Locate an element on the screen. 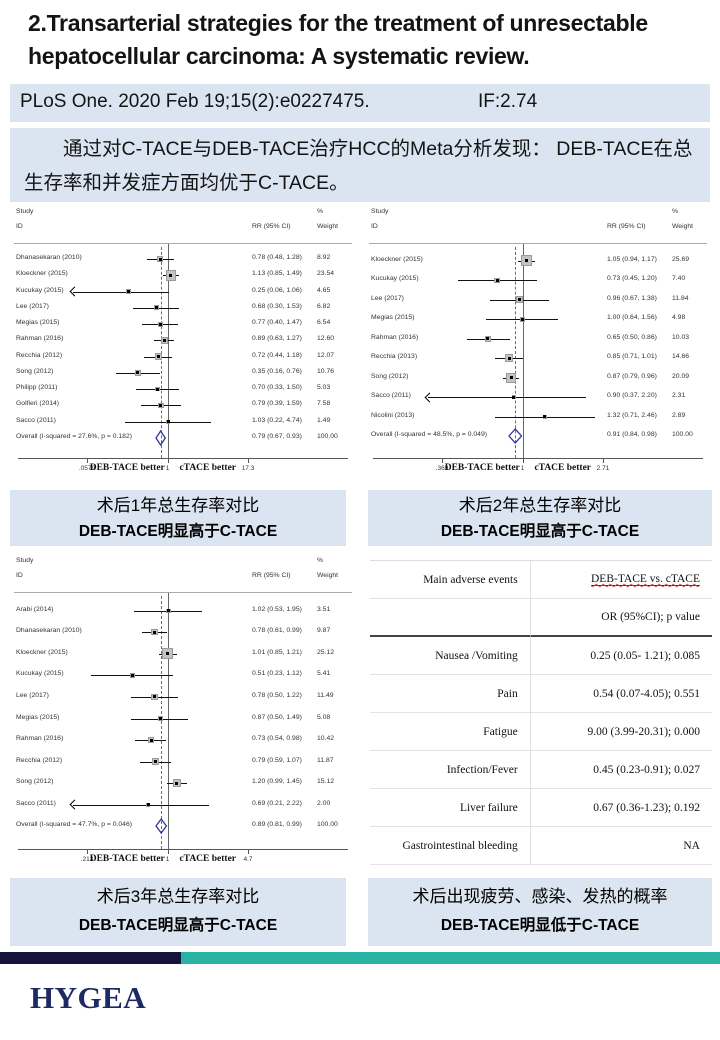  weight-value: 1.49 is located at coordinates (324, 420).